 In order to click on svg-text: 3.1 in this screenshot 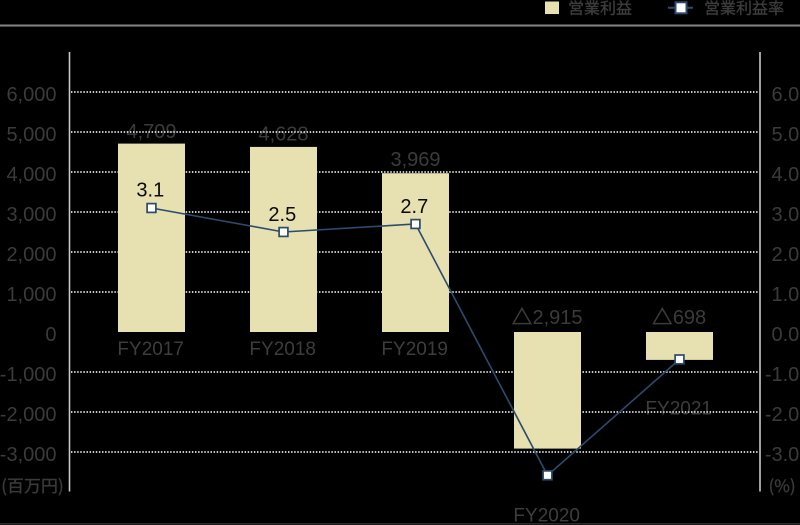, I will do `click(150, 191)`.